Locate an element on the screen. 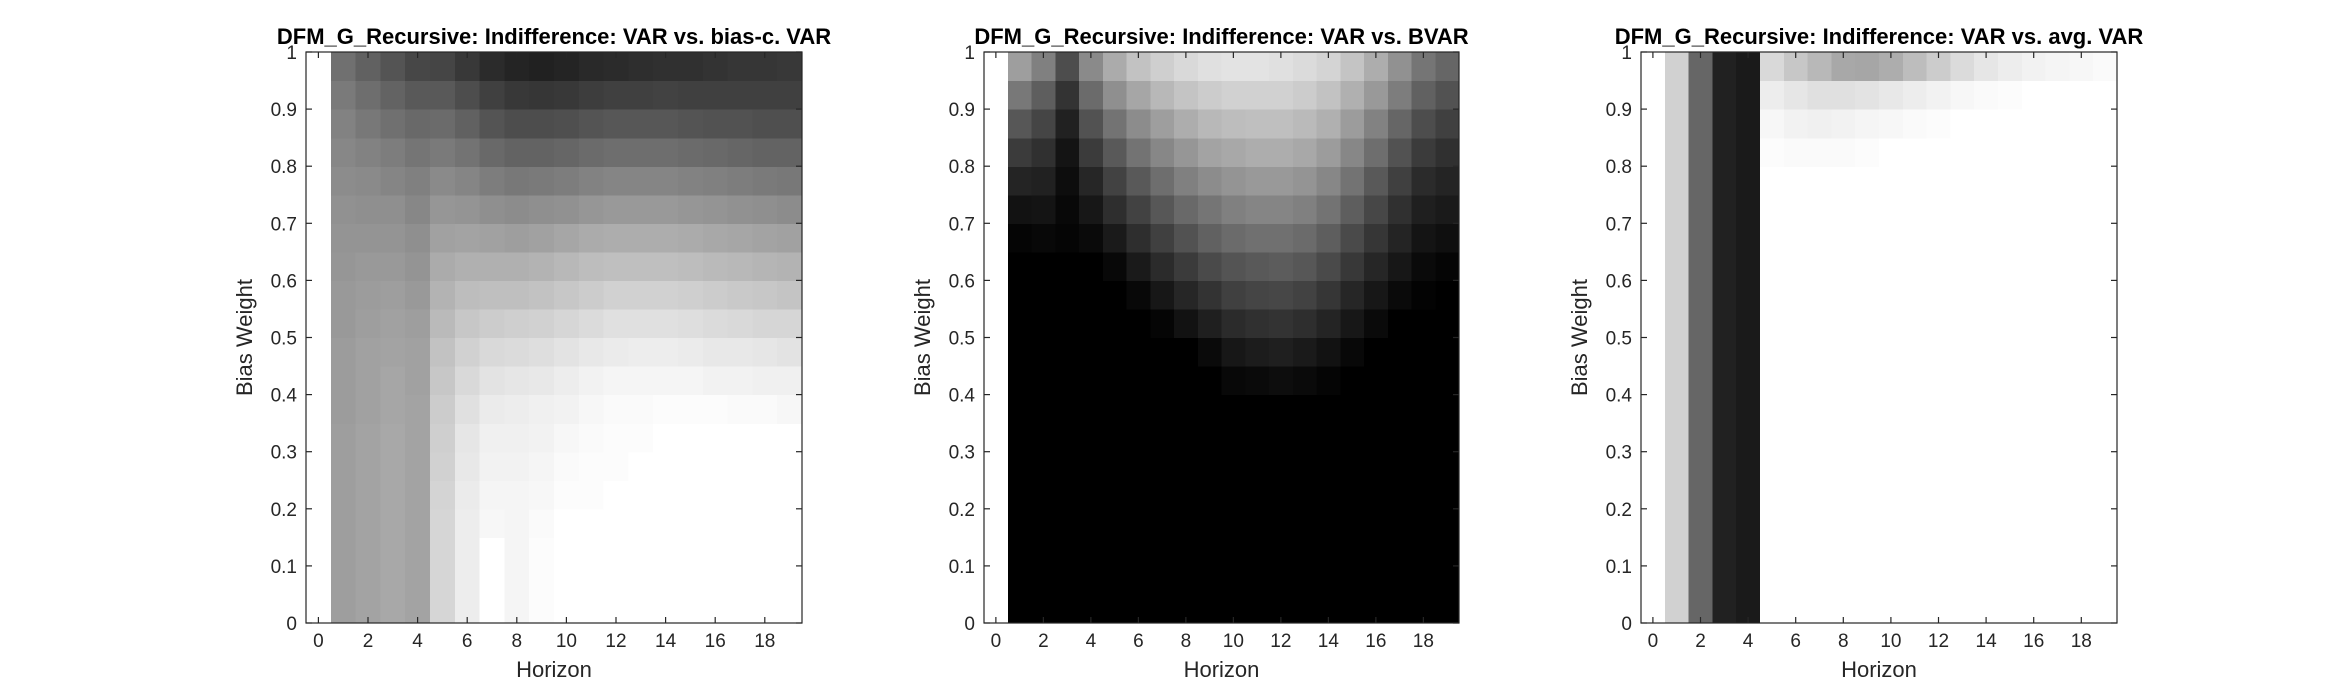 The height and width of the screenshot is (700, 2333). x-tick-label: 8 is located at coordinates (517, 641).